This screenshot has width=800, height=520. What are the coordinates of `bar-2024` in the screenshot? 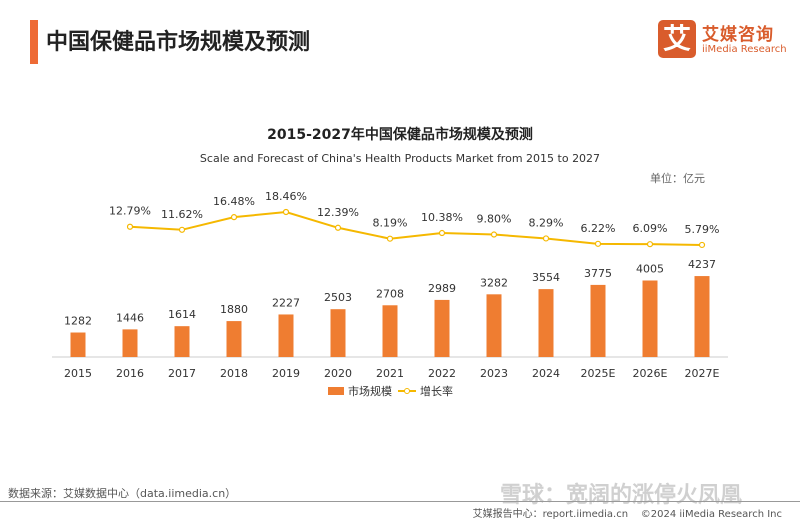 It's located at (546, 323).